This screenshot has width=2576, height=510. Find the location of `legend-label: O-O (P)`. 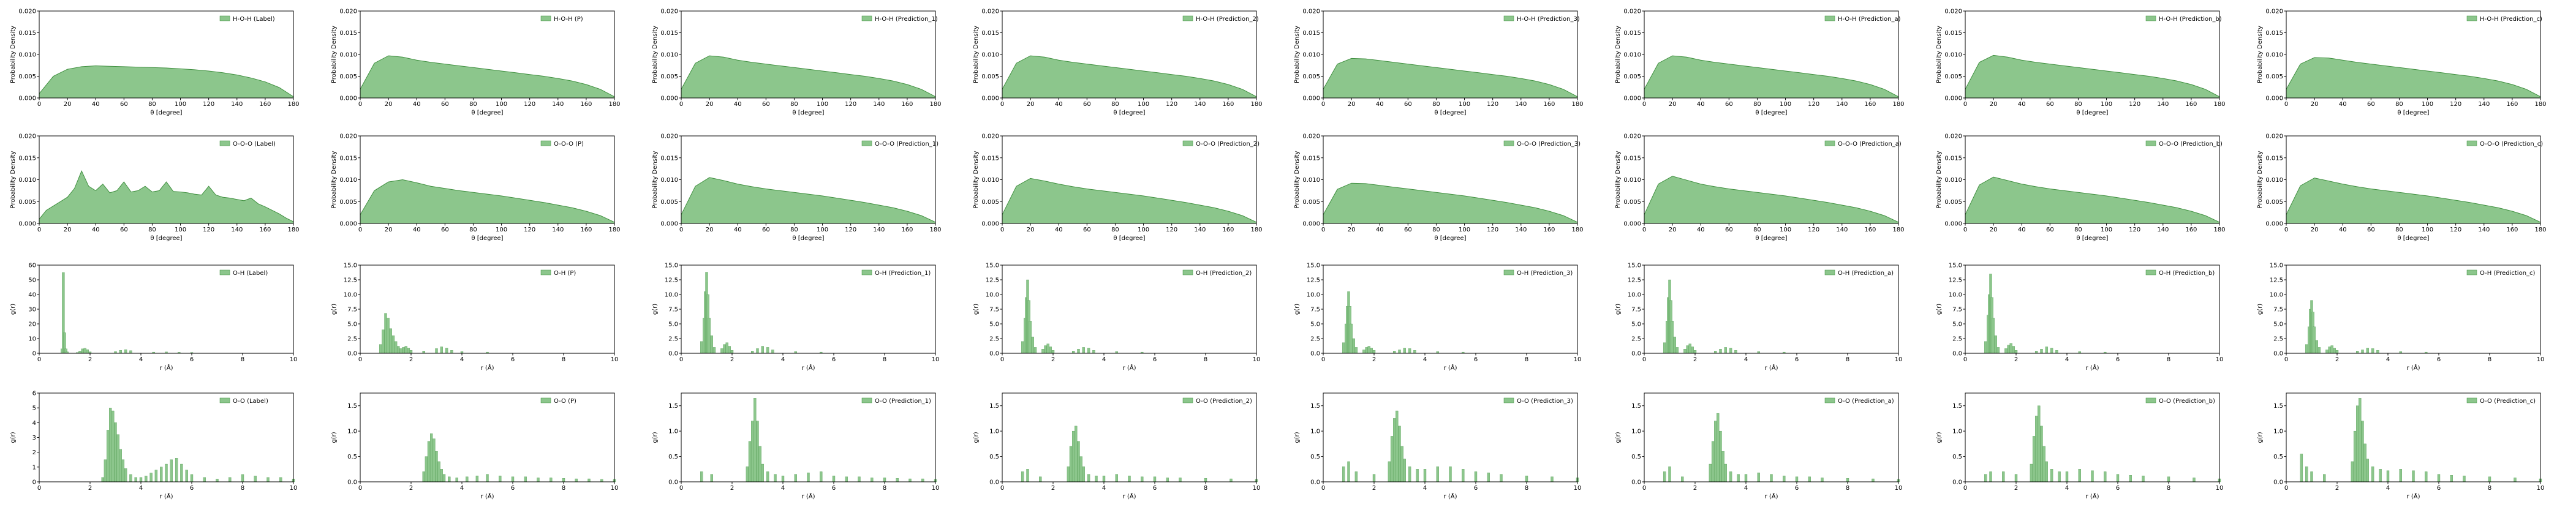

legend-label: O-O (P) is located at coordinates (565, 401).